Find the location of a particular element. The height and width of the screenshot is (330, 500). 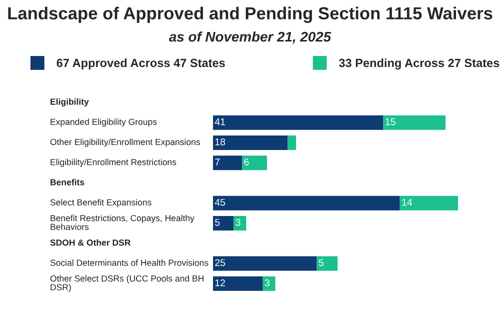

legend-label: 67 Approved Across 47 States is located at coordinates (140, 64).